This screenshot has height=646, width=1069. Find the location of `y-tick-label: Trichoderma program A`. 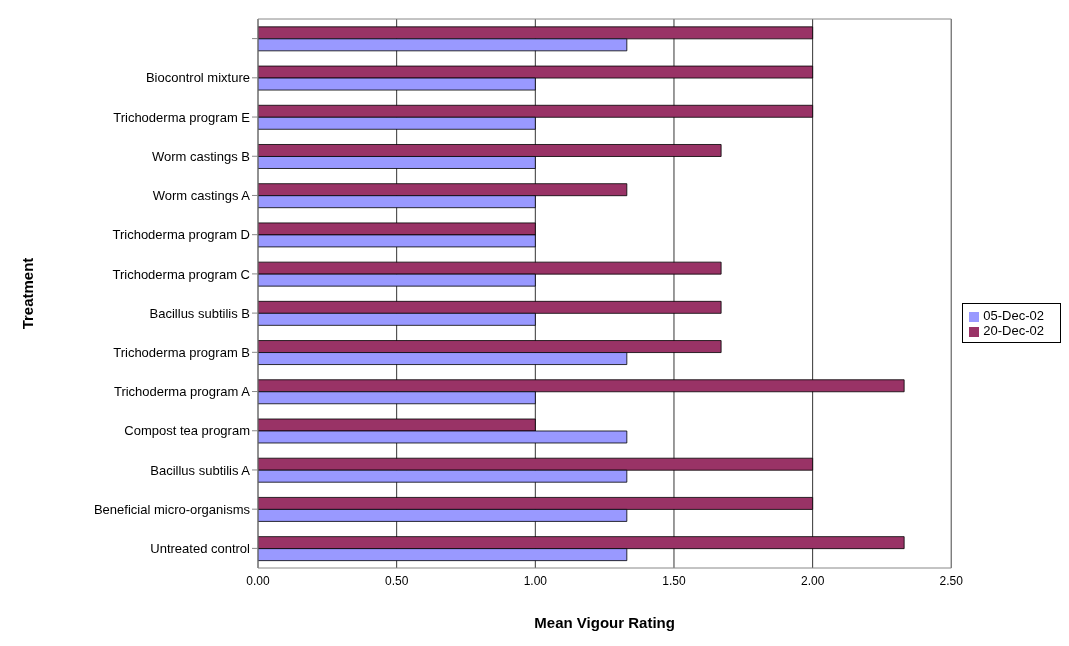

y-tick-label: Trichoderma program A is located at coordinates (182, 392).